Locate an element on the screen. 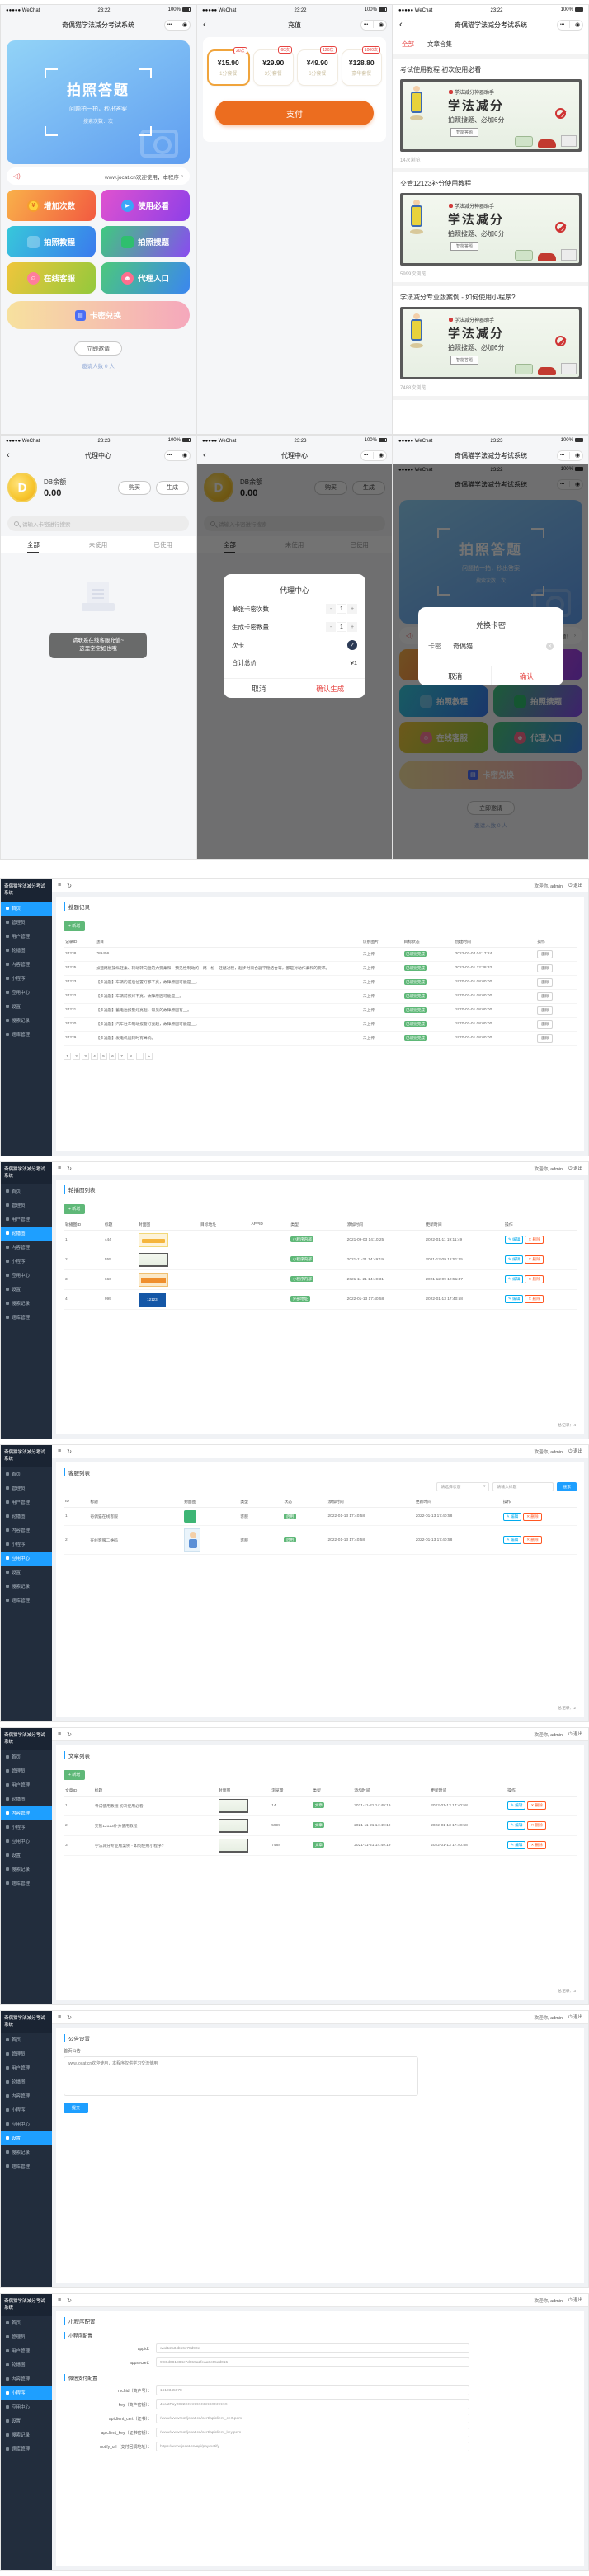  plan-option: 1000次 ¥128.80 豪华套餐 is located at coordinates (361, 66).